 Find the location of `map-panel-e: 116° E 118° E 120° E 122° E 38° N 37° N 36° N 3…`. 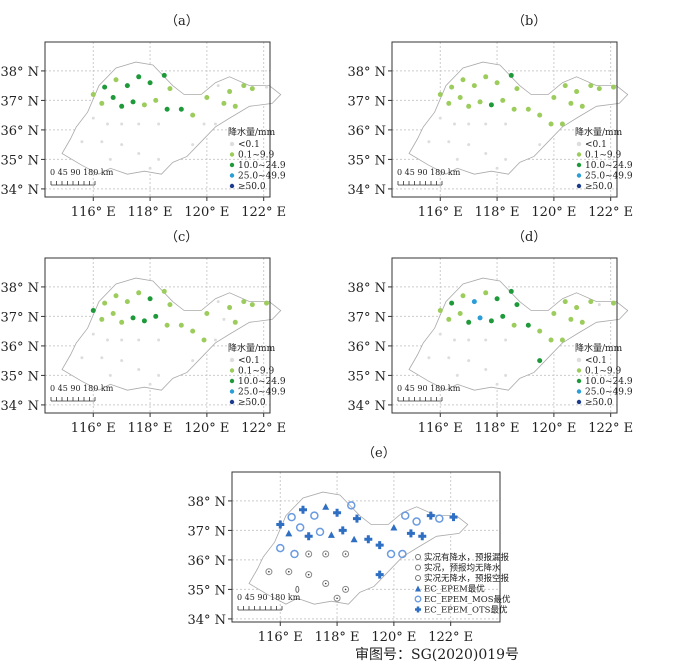

map-panel-e: 116° E 118° E 120° E 122° E 38° N 37° N 36° N 3… is located at coordinates (349, 558).